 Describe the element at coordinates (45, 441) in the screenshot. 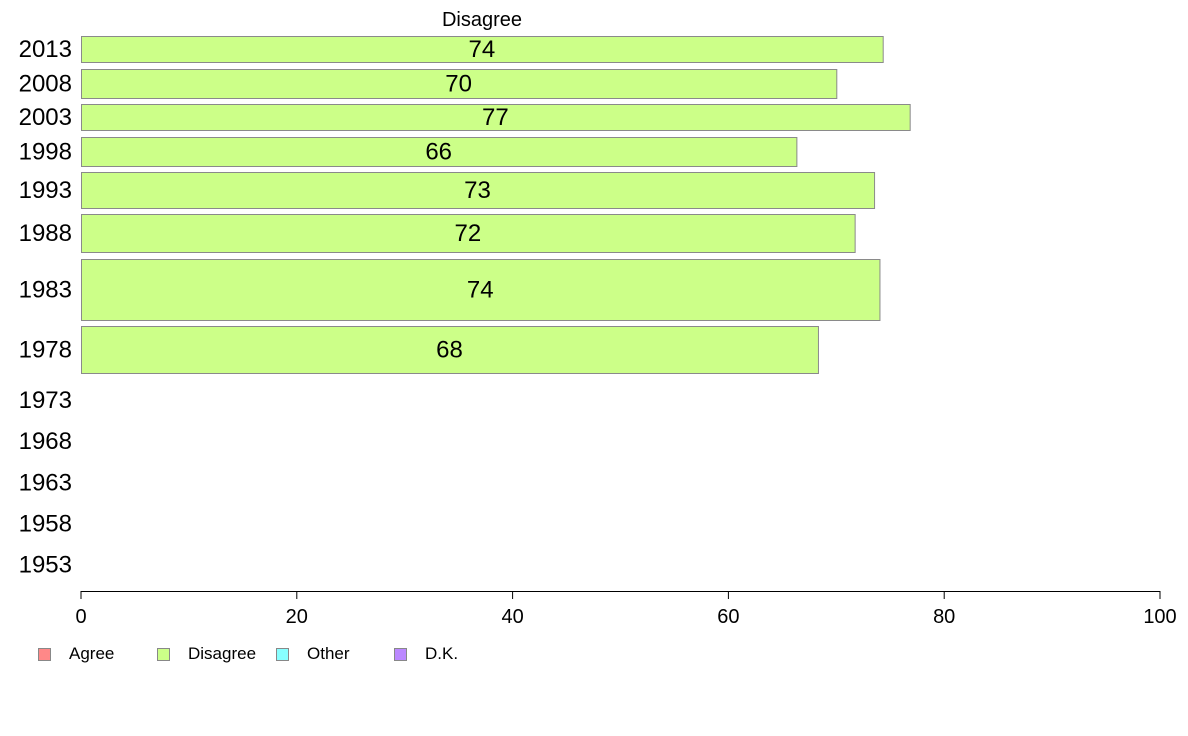

I see `year-label-1968: 1968` at that location.